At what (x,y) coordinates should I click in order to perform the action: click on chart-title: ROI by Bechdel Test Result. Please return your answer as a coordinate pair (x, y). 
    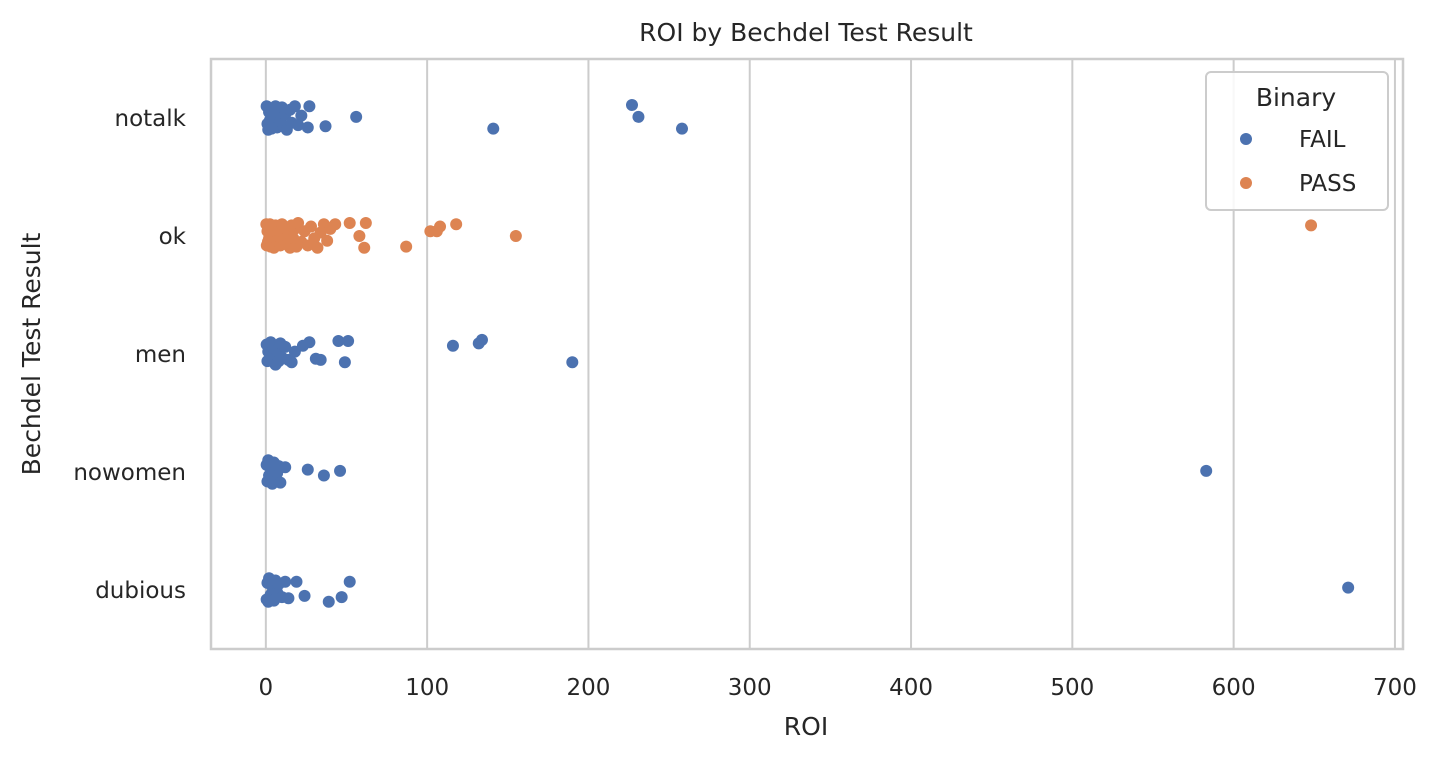
    Looking at the image, I should click on (806, 32).